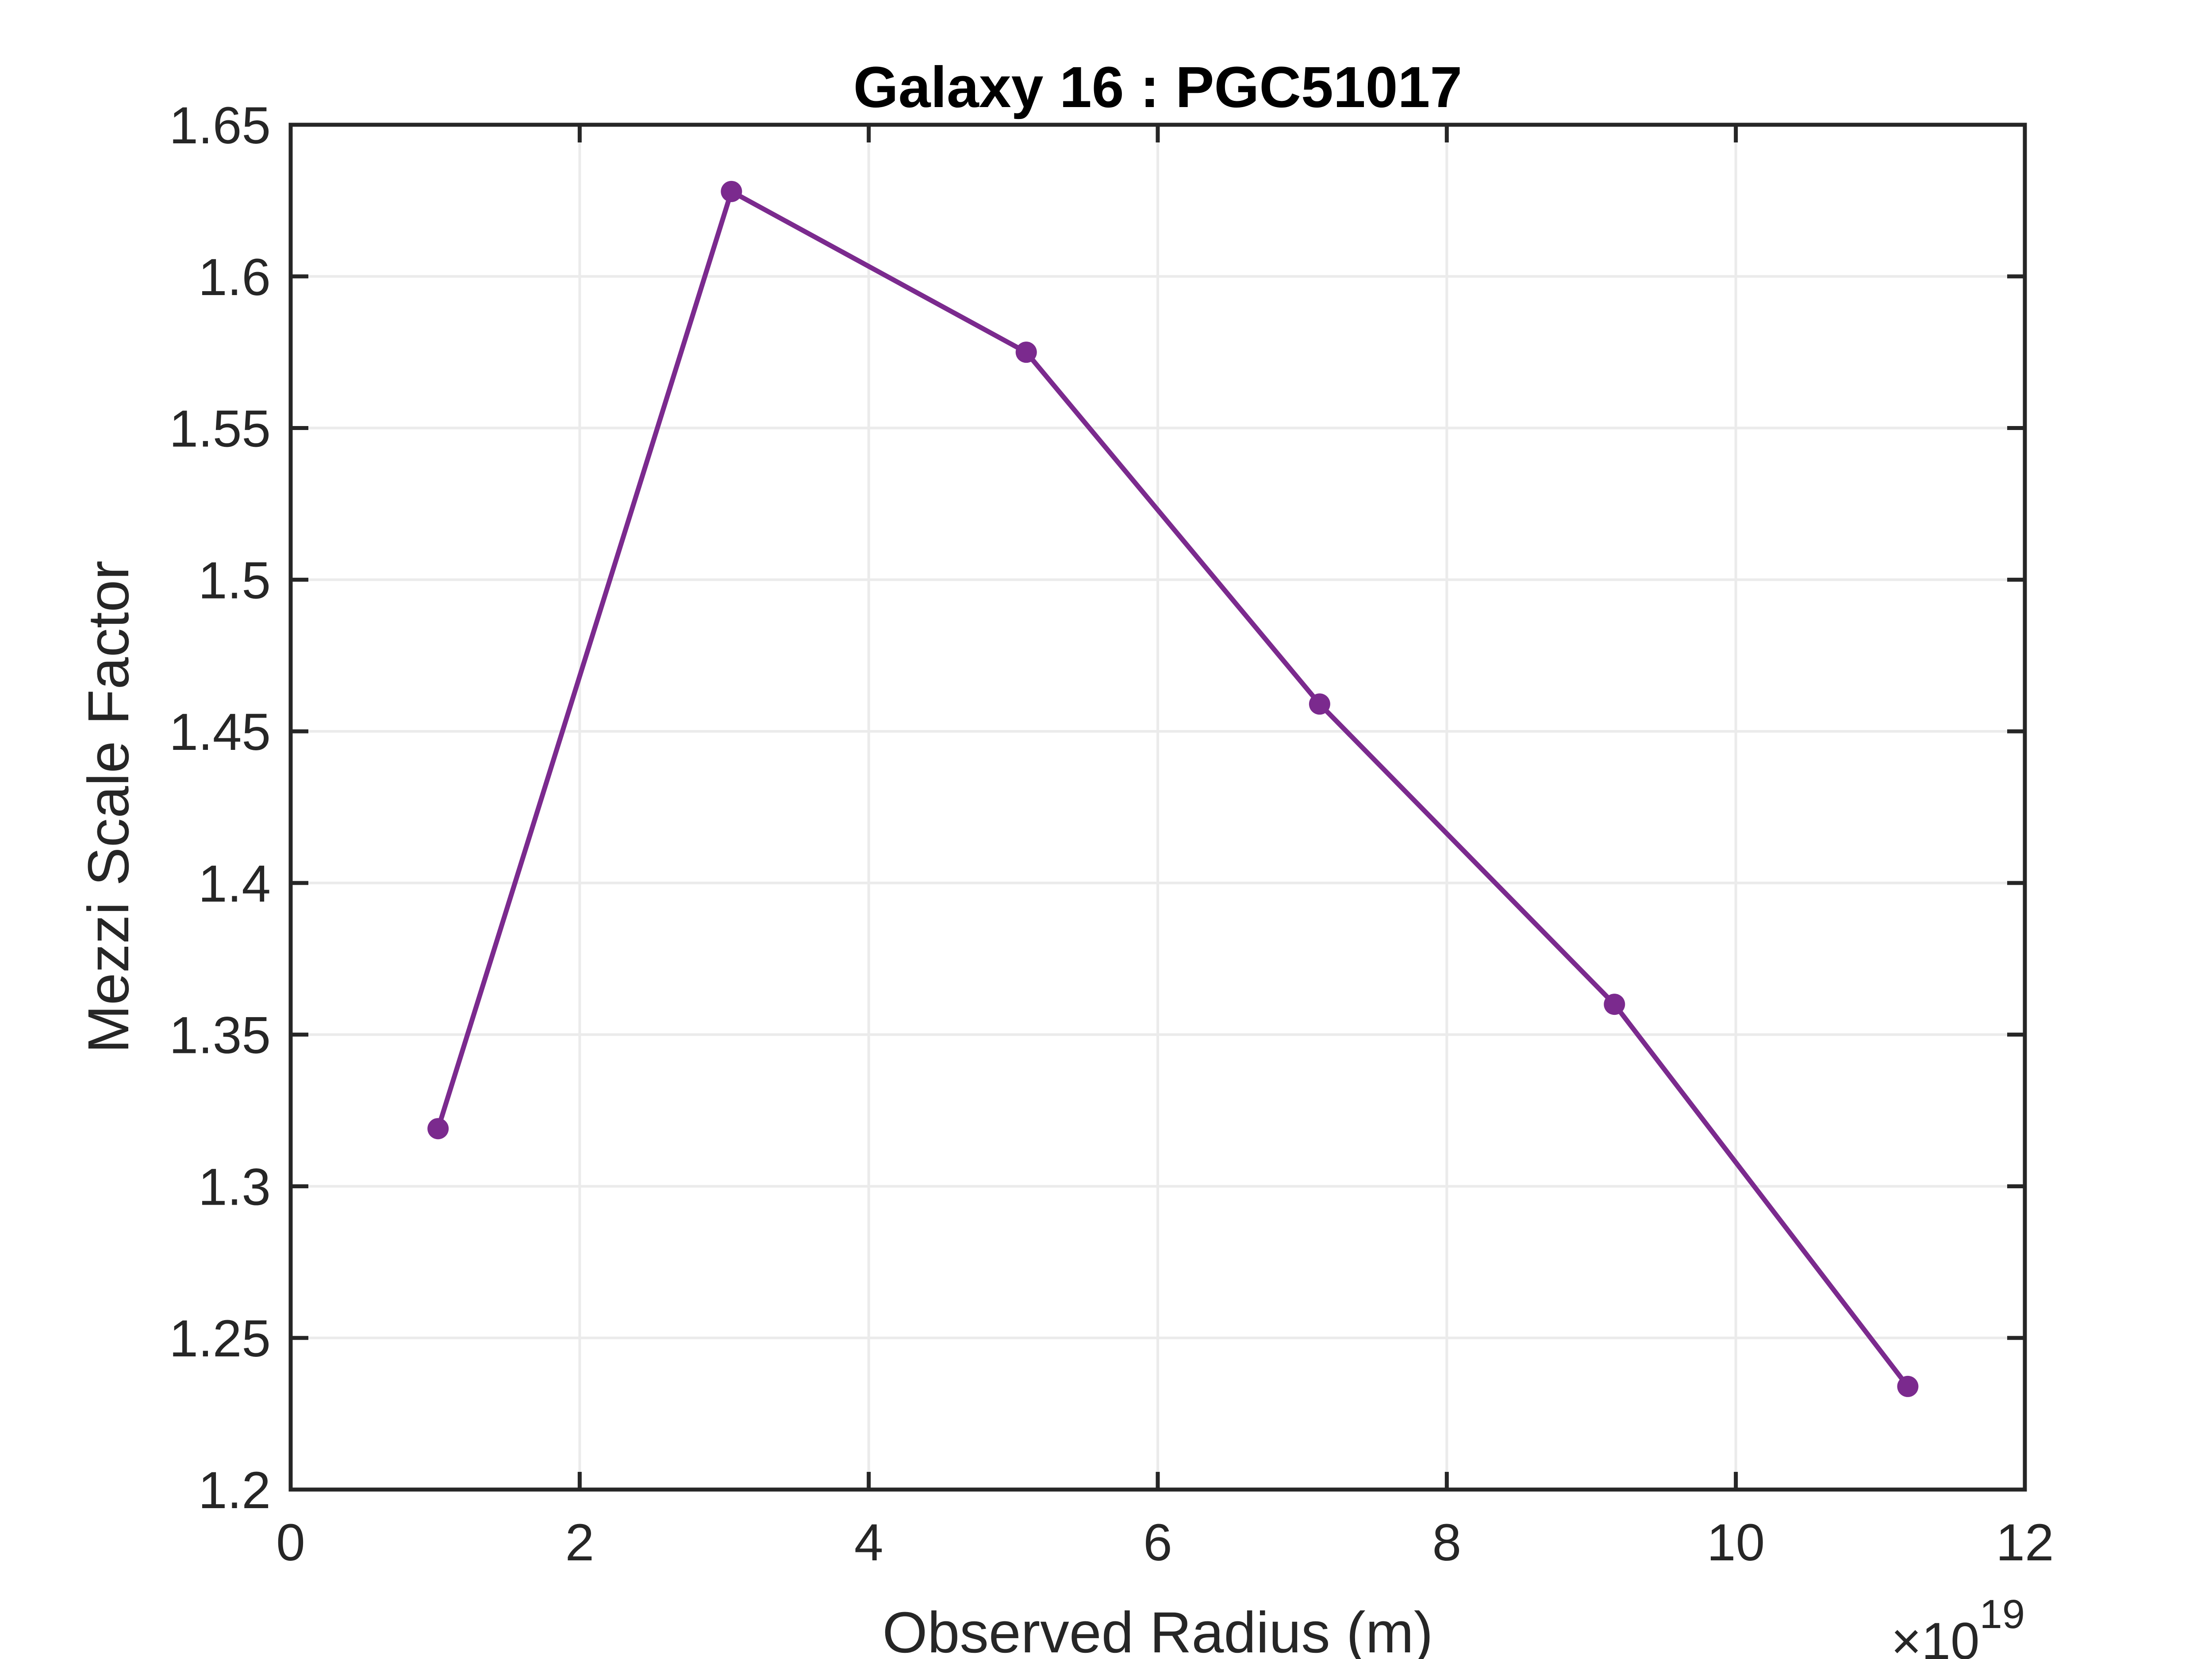  Describe the element at coordinates (234, 884) in the screenshot. I see `y-tick-label: 1.4` at that location.